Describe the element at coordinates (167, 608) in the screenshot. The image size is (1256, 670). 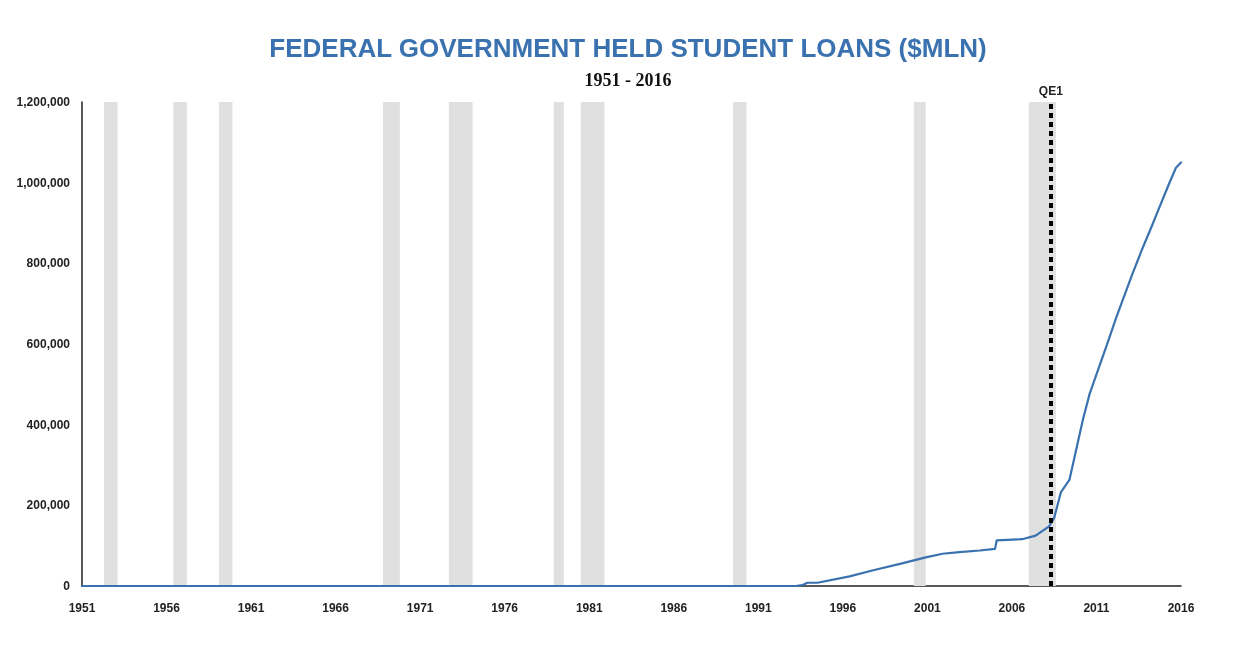
I see `x-tick-label: 1956` at that location.